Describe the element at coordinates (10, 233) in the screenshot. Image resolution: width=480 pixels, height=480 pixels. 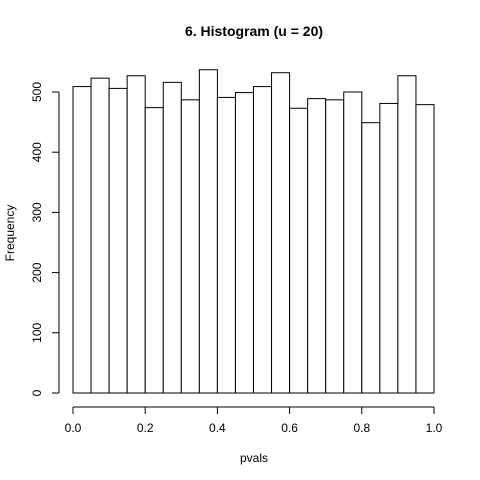
I see `y-axis-label: Frequency` at that location.